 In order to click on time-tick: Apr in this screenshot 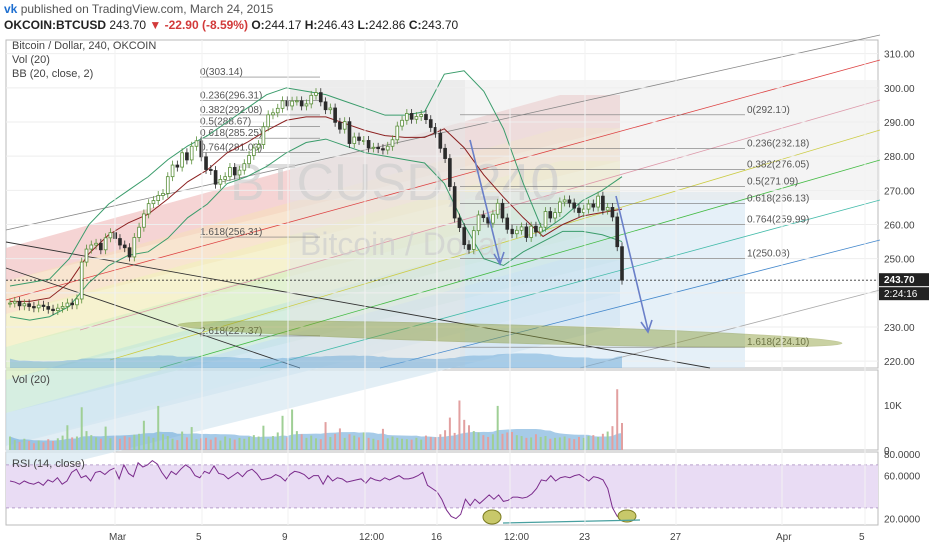, I will do `click(784, 537)`.